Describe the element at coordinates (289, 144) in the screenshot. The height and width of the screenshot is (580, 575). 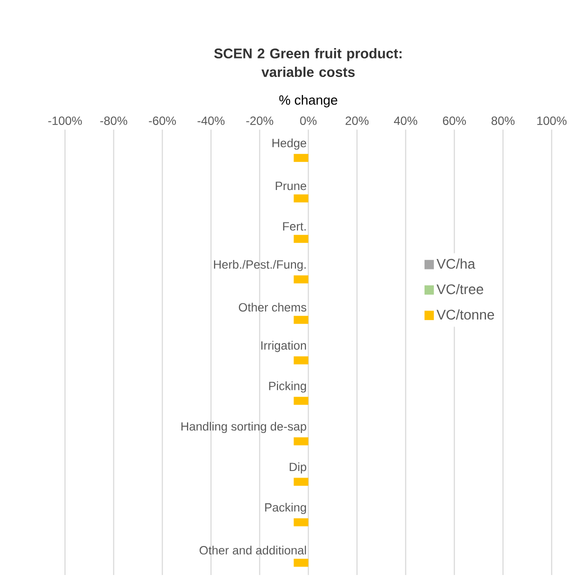
I see `y-tick-label: Hedge` at that location.